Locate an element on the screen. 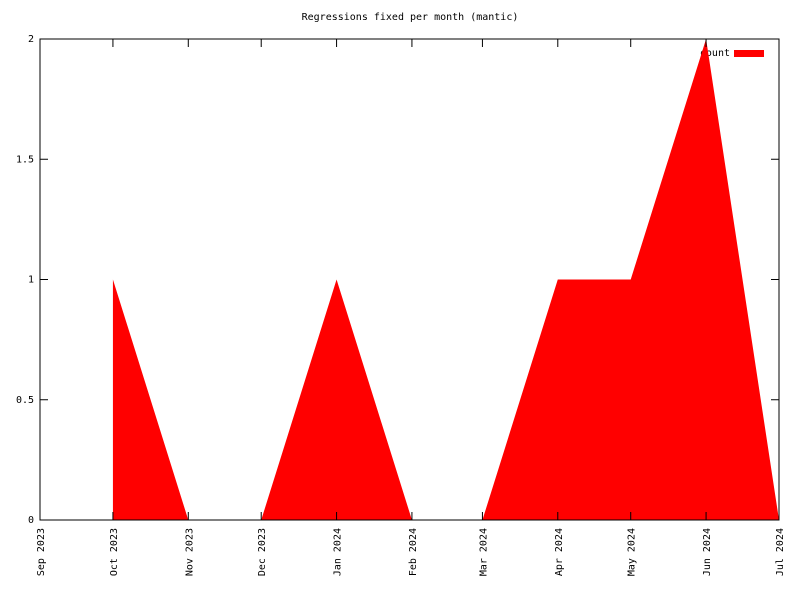  x-tick-label: Dec 2023 is located at coordinates (262, 552).